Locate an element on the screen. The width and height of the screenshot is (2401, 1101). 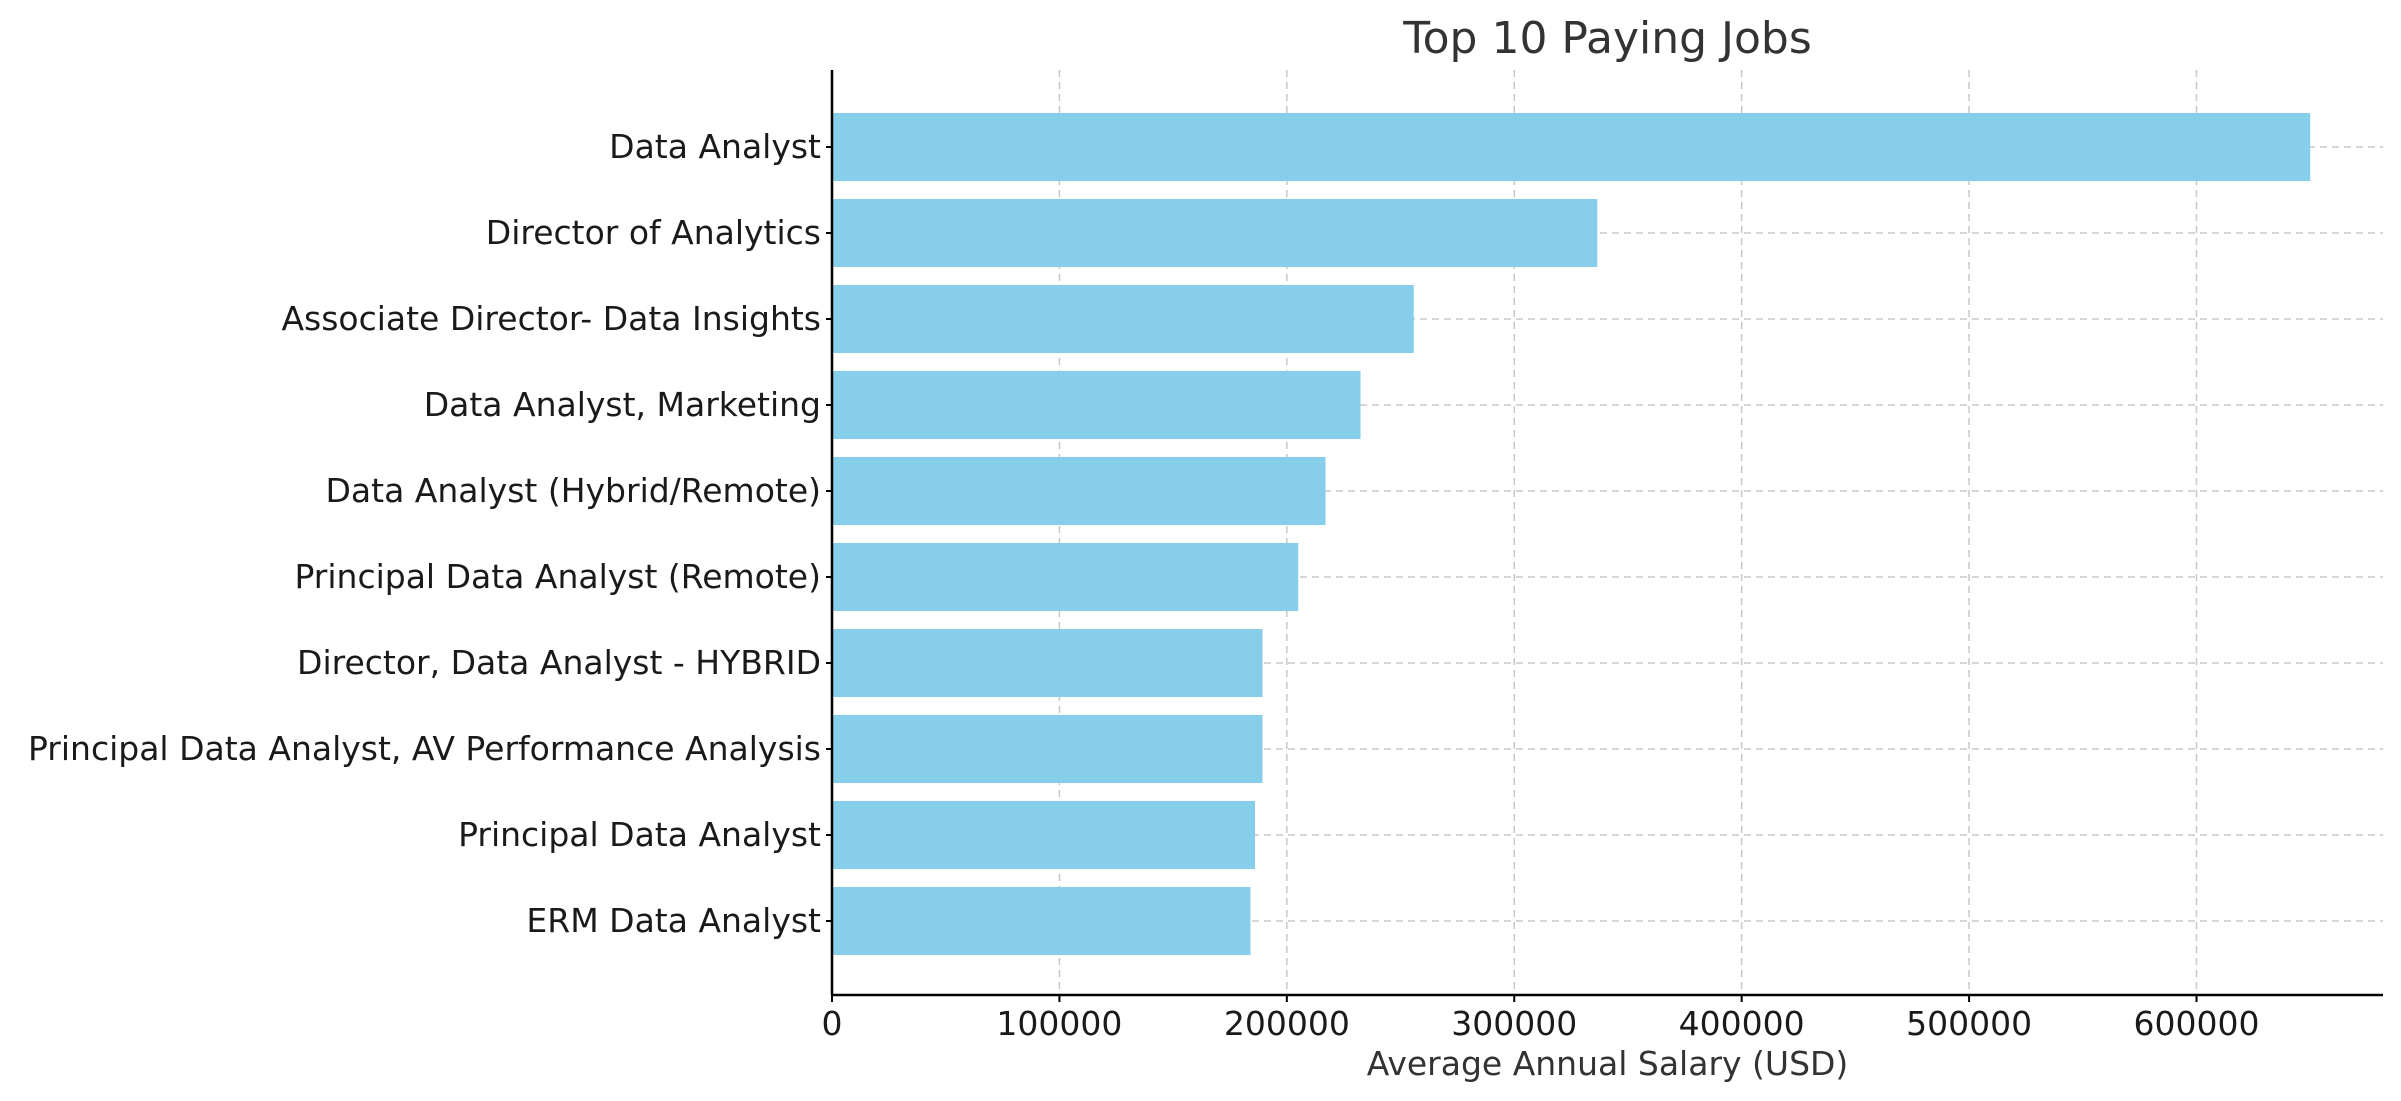
x-tick-label: 500000 is located at coordinates (1969, 1023).